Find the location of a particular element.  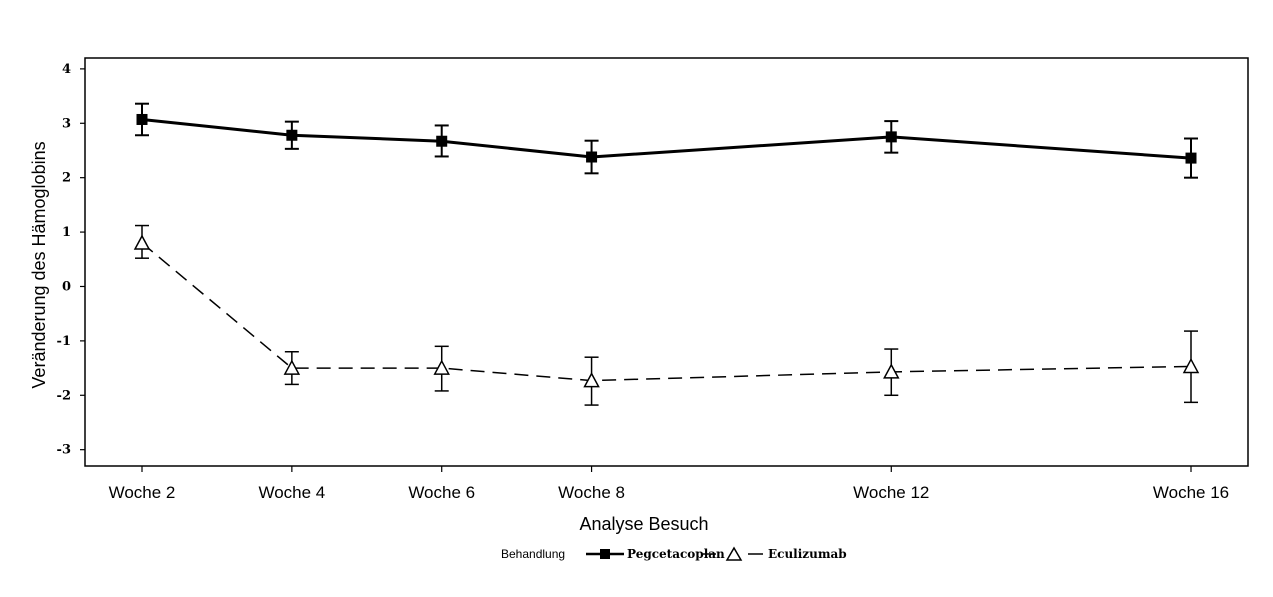

legend-marker-eculizumab is located at coordinates (734, 553).